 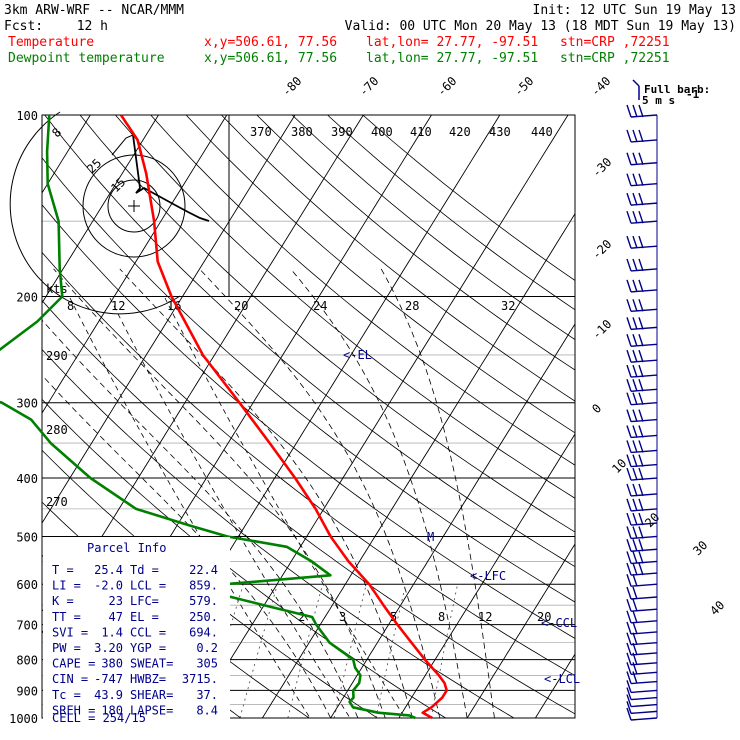 I want to click on pressure-label: 500, so click(x=27, y=537).